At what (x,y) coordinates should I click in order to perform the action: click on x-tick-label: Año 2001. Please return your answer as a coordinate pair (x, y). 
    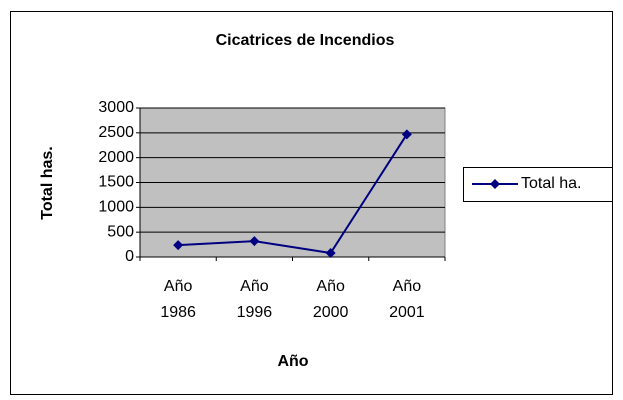
    Looking at the image, I should click on (407, 299).